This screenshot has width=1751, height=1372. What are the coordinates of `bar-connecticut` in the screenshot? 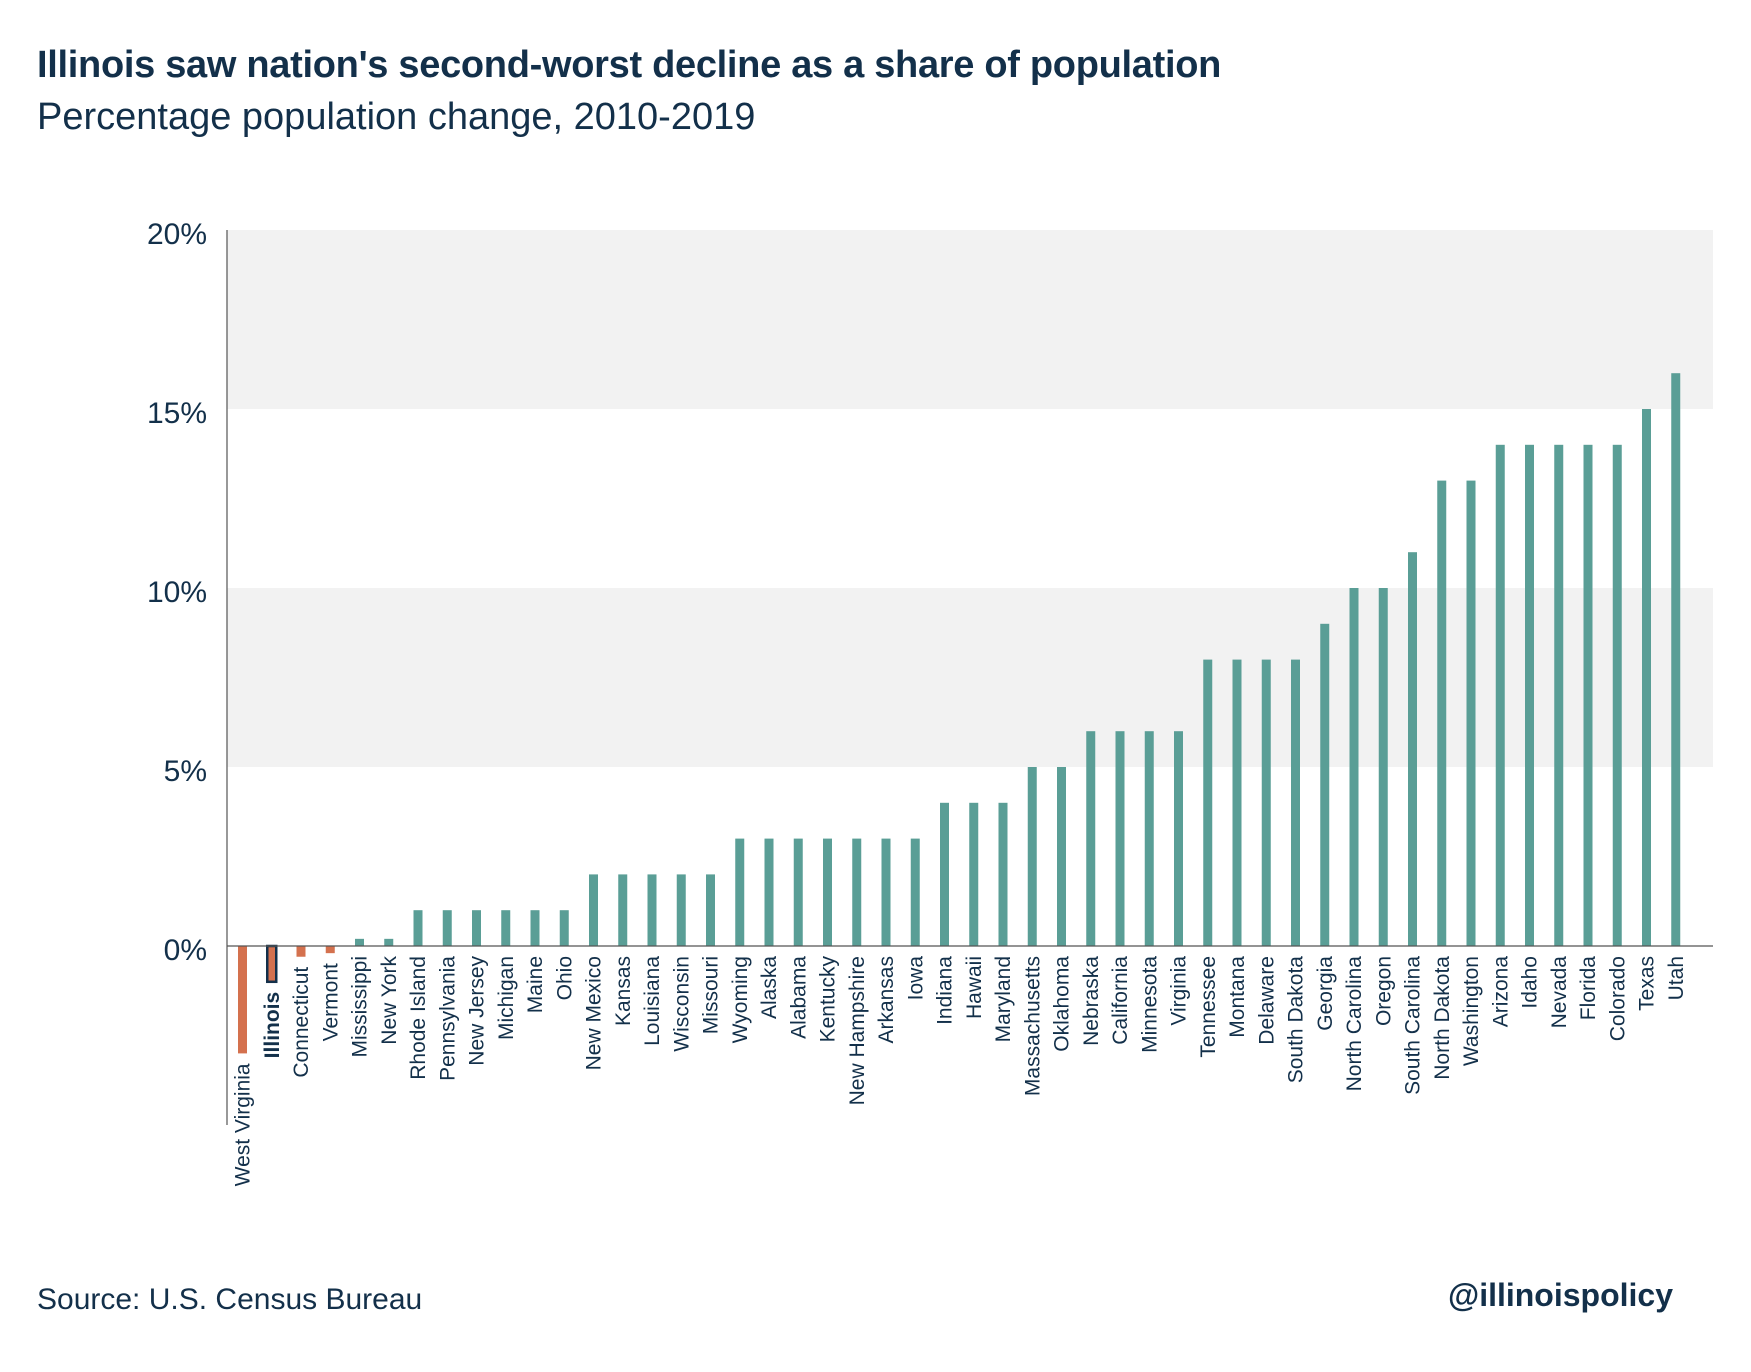 It's located at (301, 951).